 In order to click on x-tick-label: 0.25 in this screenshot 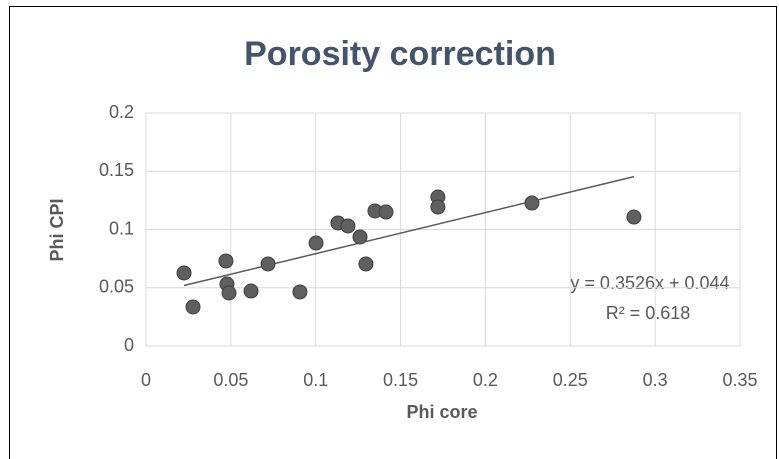, I will do `click(570, 380)`.